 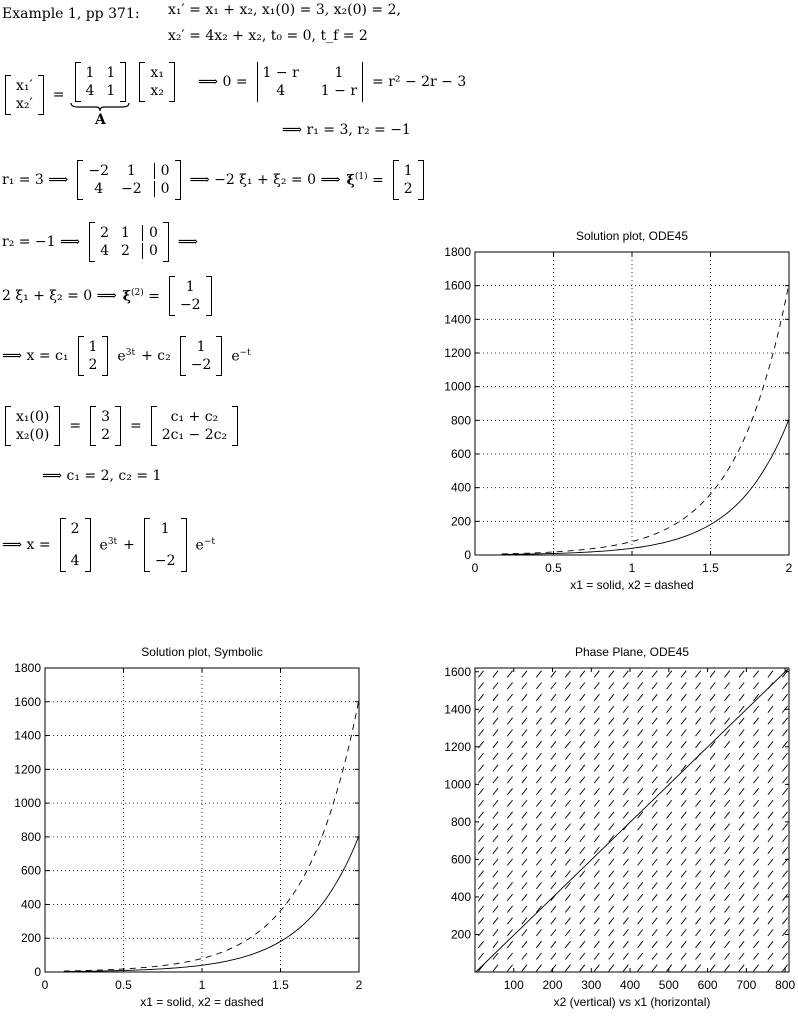 What do you see at coordinates (105, 417) in the screenshot?
I see `vector-entry: 3` at bounding box center [105, 417].